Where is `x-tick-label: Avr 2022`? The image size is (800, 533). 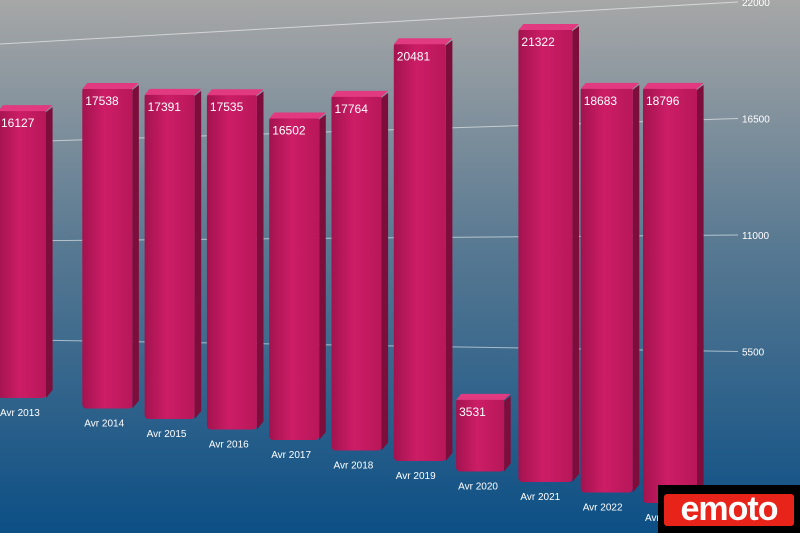
x-tick-label: Avr 2022 is located at coordinates (603, 508).